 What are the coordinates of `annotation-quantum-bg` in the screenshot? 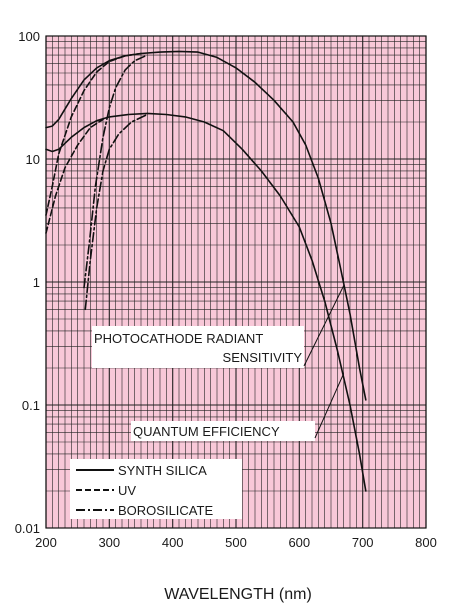 It's located at (223, 431).